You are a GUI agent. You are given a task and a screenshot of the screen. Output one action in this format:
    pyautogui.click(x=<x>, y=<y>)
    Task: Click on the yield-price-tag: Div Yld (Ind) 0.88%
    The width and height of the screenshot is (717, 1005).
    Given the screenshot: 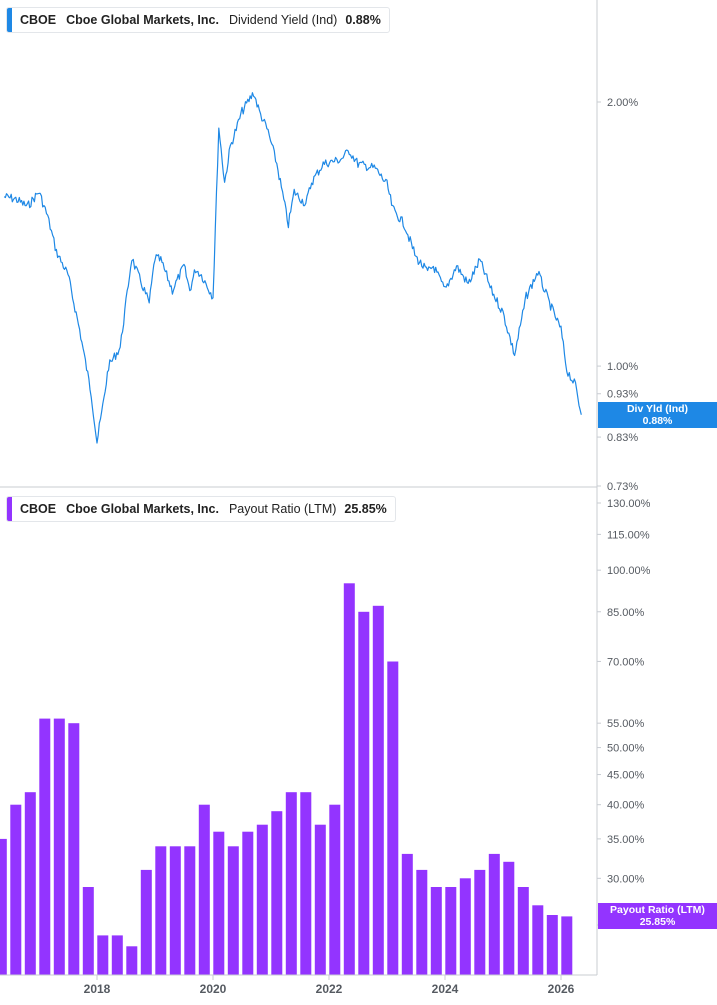 What is the action you would take?
    pyautogui.click(x=657, y=415)
    